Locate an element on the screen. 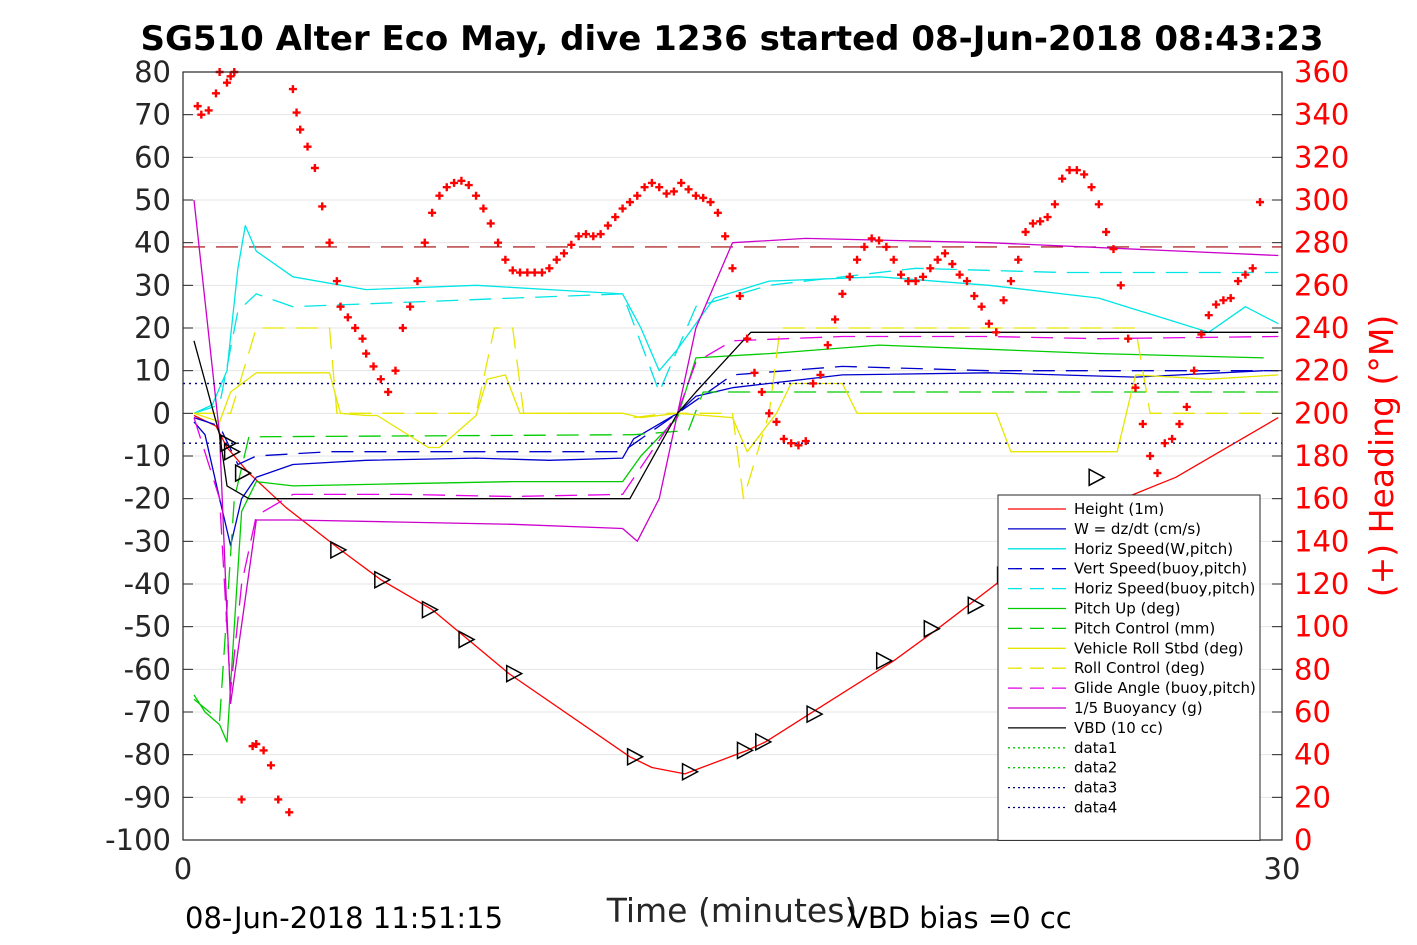  legend-label: 1/5 Buoyancy (g) is located at coordinates (1138, 708).